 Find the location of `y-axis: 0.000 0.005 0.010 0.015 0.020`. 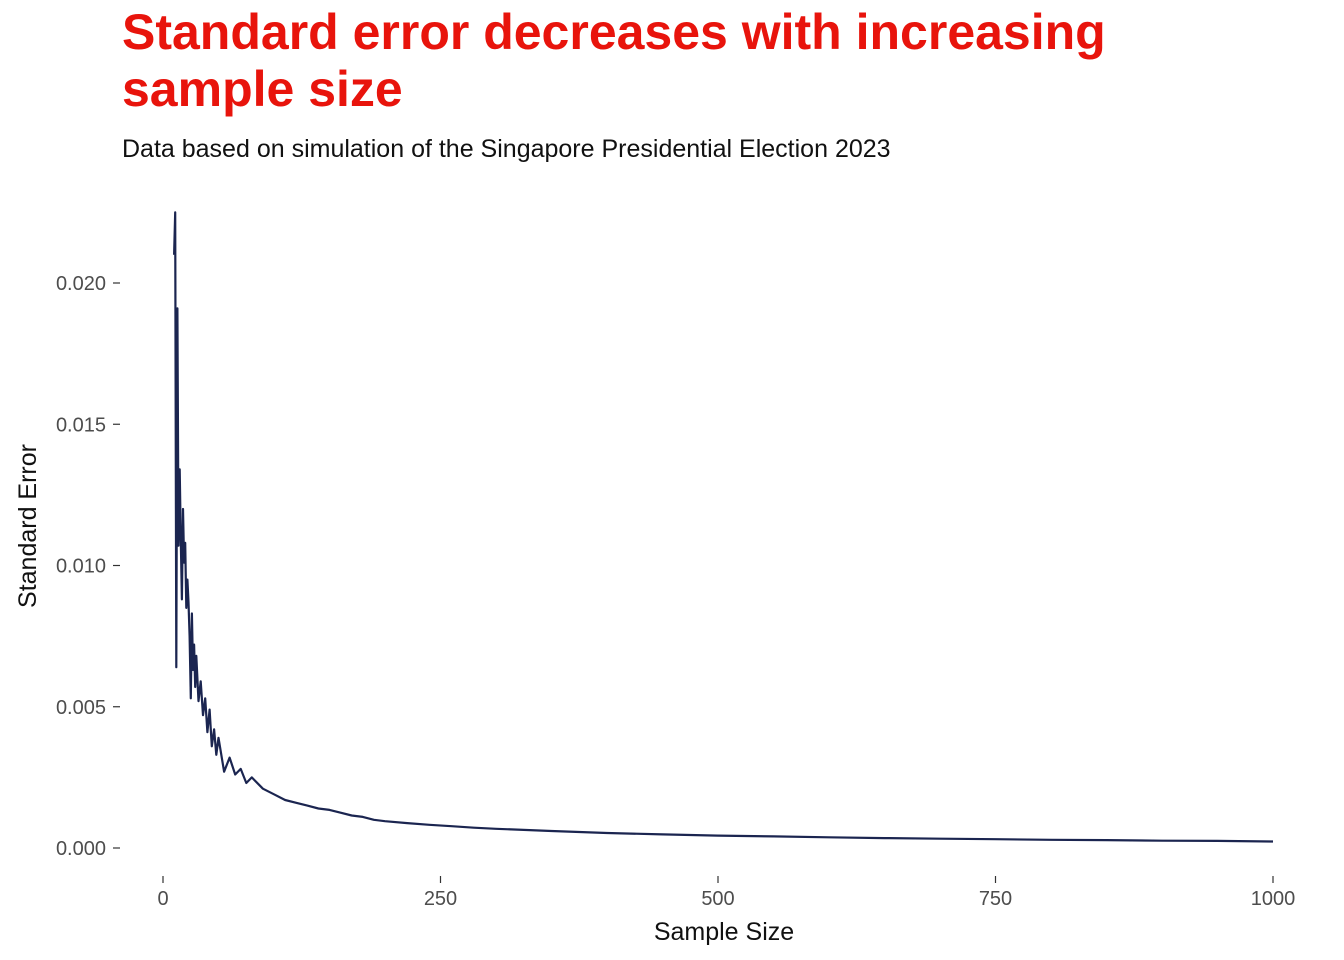

y-axis: 0.000 0.005 0.010 0.015 0.020 is located at coordinates (88, 566).